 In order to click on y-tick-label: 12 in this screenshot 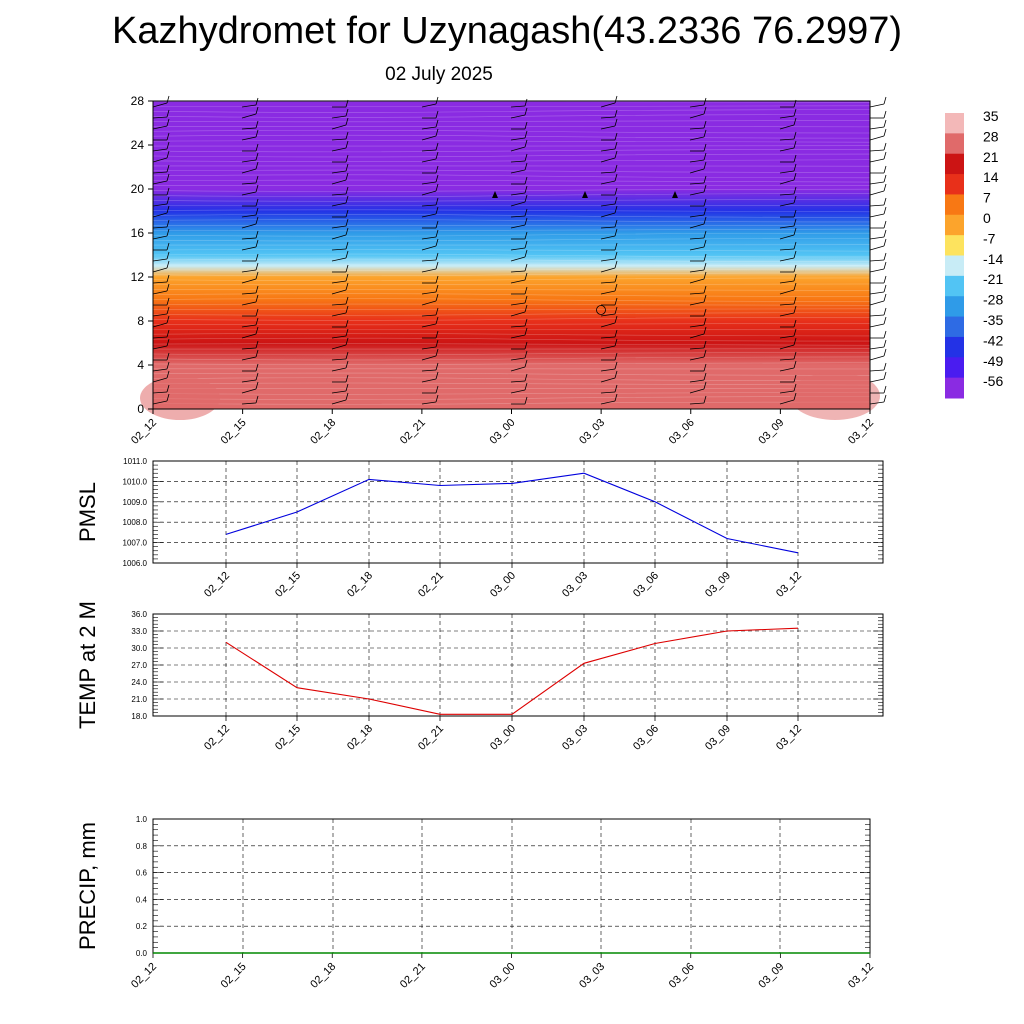, I will do `click(138, 277)`.